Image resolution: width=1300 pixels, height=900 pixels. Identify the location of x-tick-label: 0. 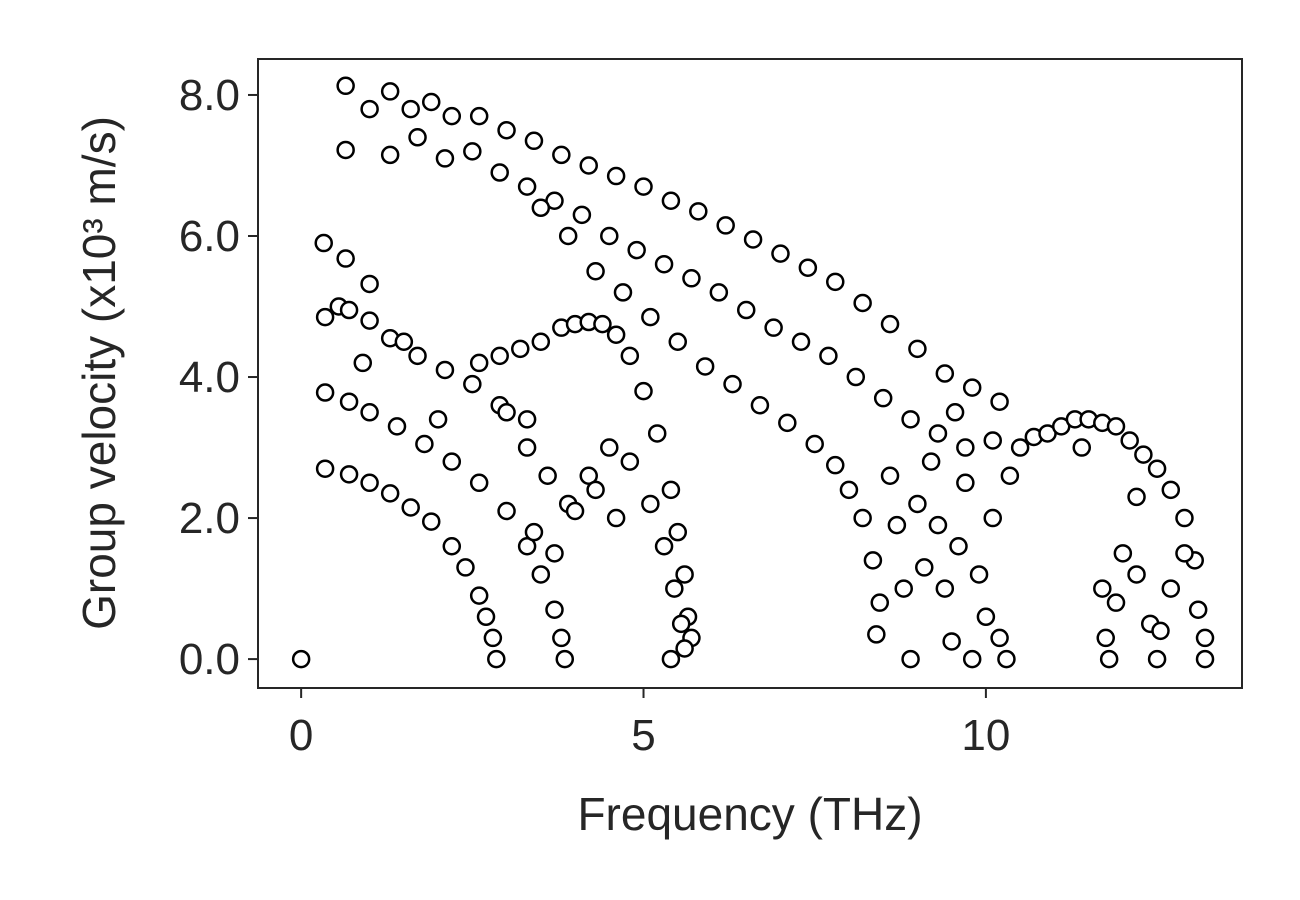
(301, 735).